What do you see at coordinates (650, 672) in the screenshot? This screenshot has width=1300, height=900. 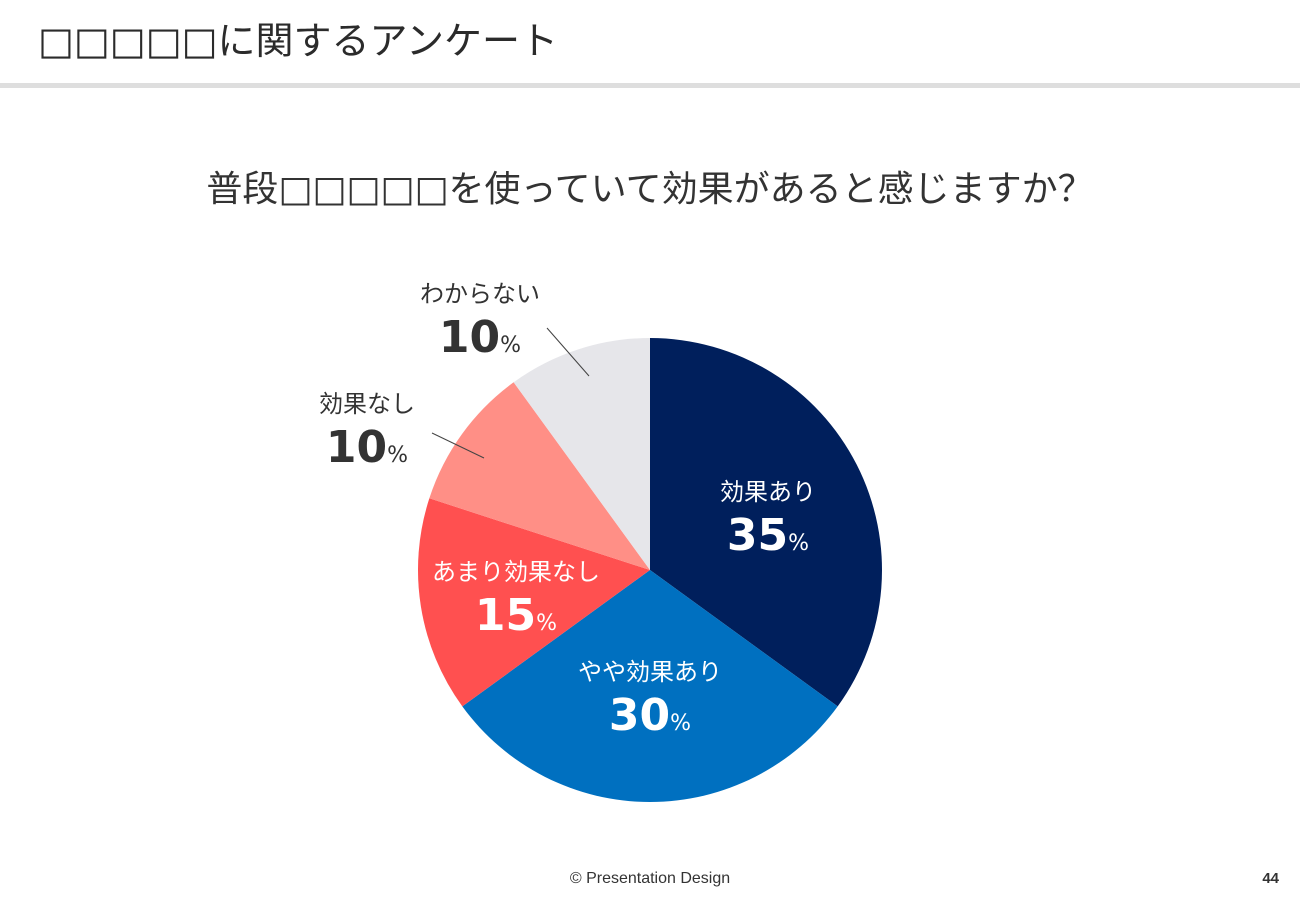 I see `slice-label-name: やや効果あり` at bounding box center [650, 672].